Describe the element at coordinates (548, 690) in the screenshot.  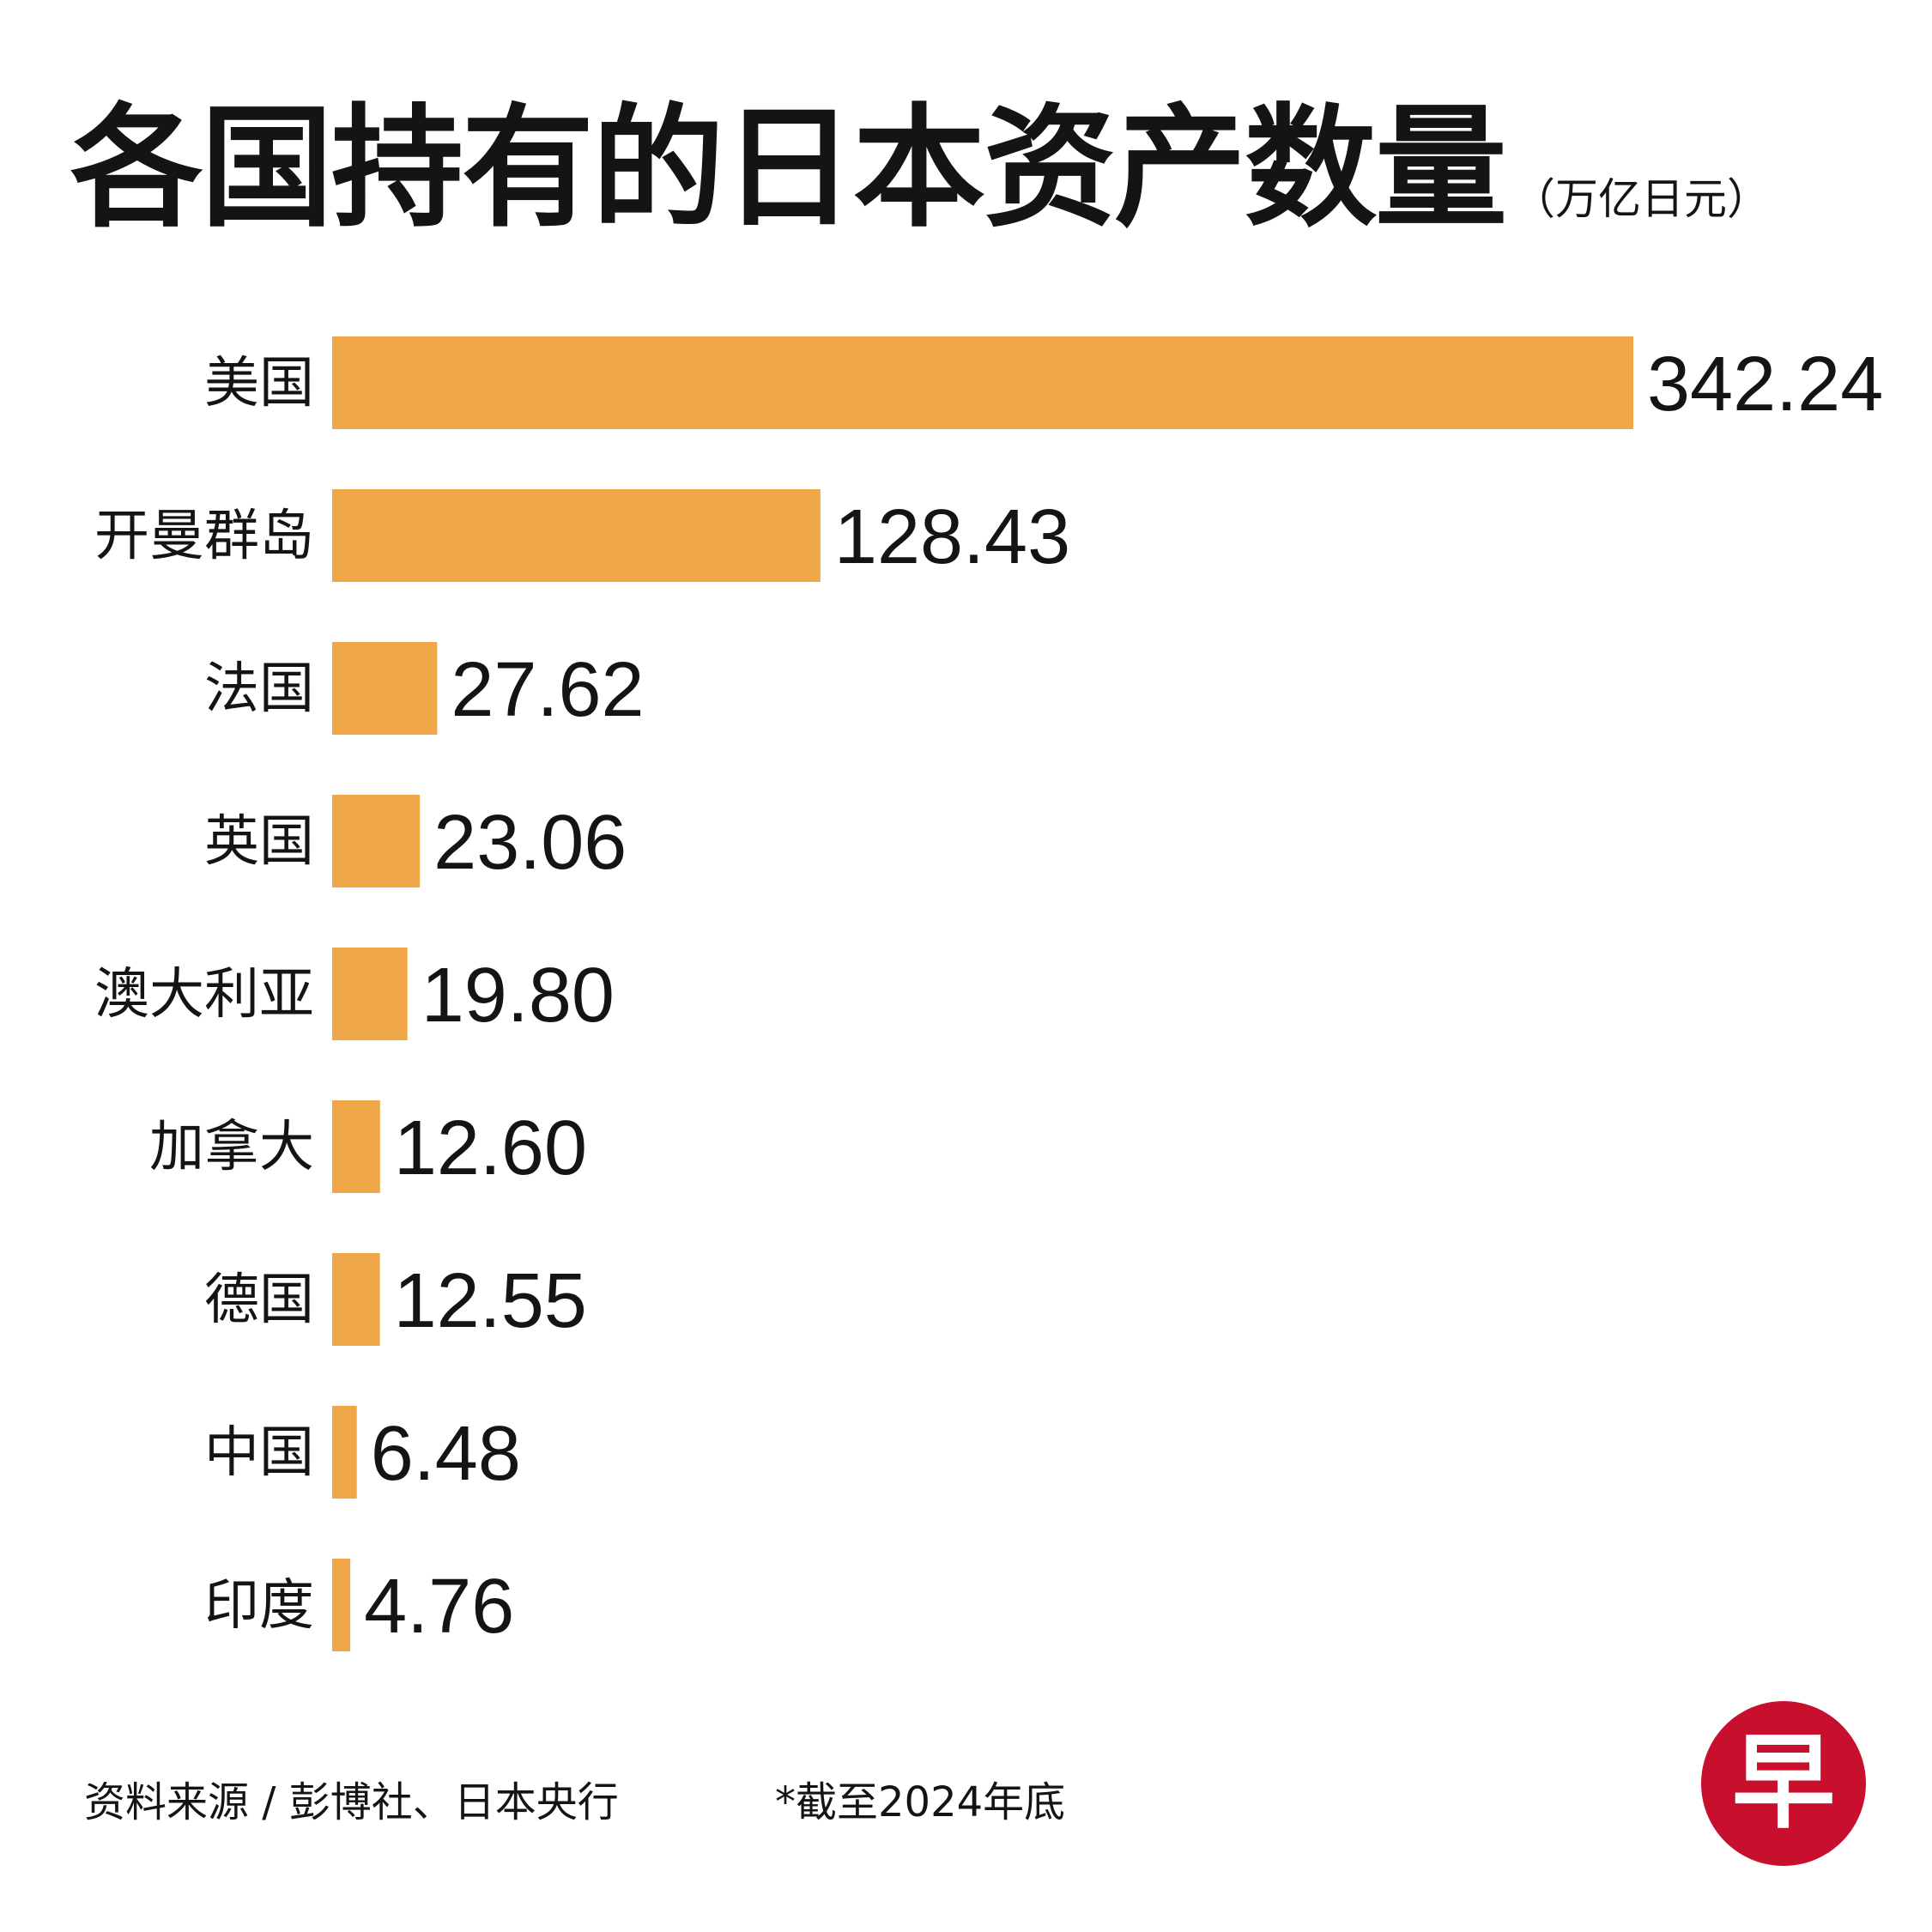
I see `value-label: 27.62` at that location.